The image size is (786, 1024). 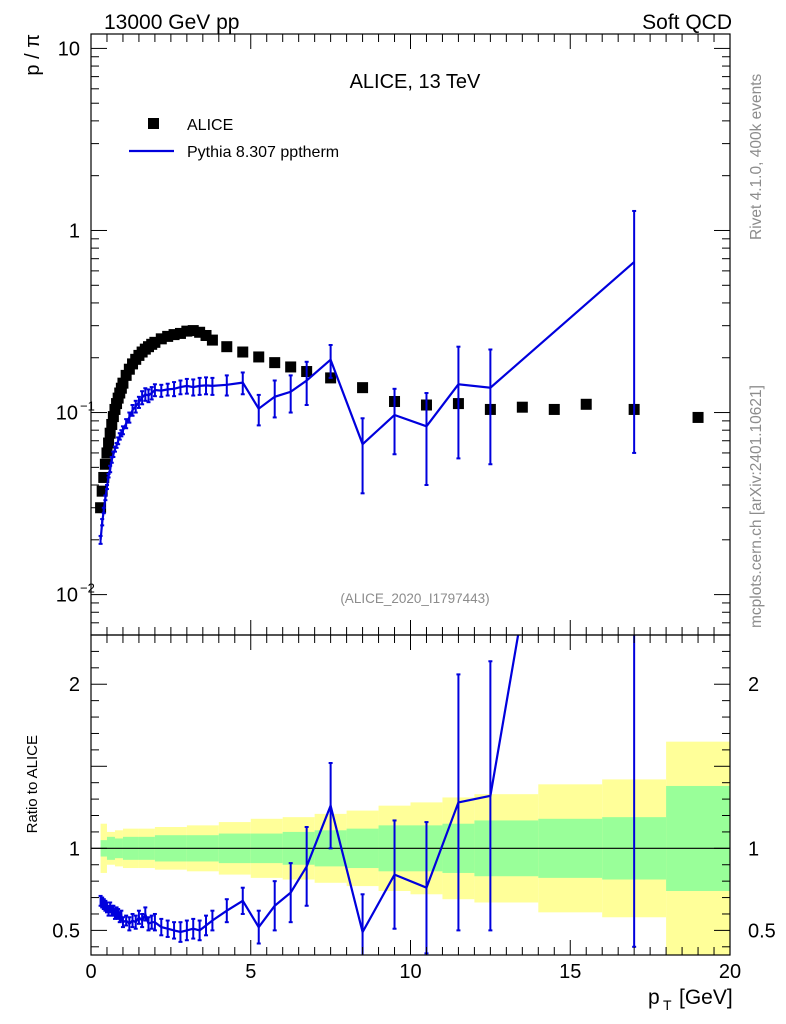 What do you see at coordinates (667, 1005) in the screenshot?
I see `x-axis-label-sub: T` at bounding box center [667, 1005].